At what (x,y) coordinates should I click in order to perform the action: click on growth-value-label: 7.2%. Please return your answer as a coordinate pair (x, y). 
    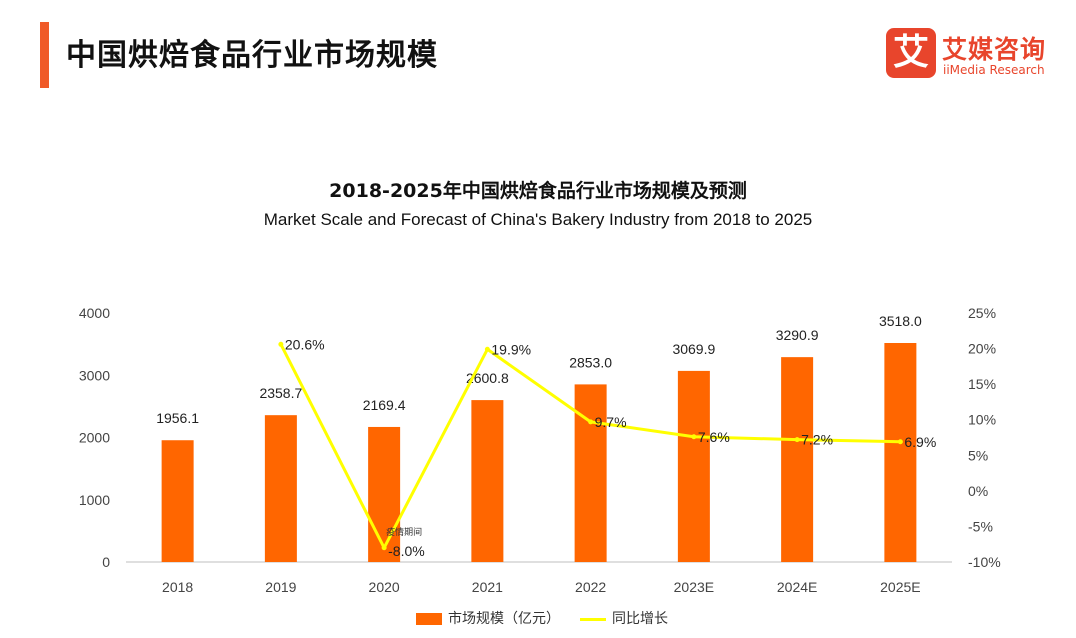
    Looking at the image, I should click on (817, 440).